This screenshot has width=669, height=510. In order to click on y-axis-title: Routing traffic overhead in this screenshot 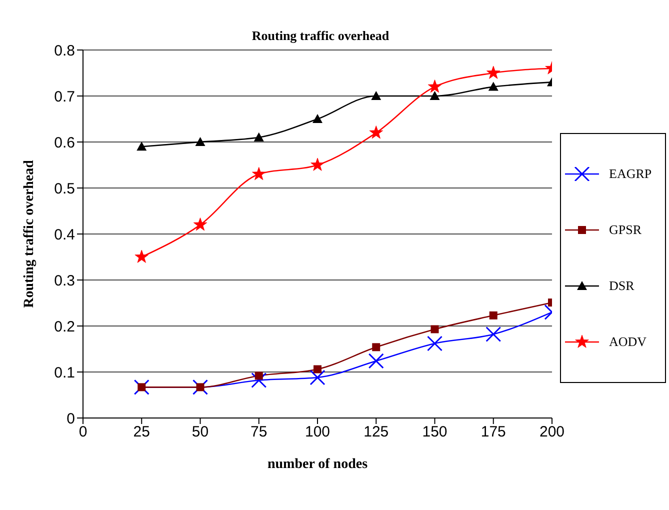, I will do `click(29, 234)`.